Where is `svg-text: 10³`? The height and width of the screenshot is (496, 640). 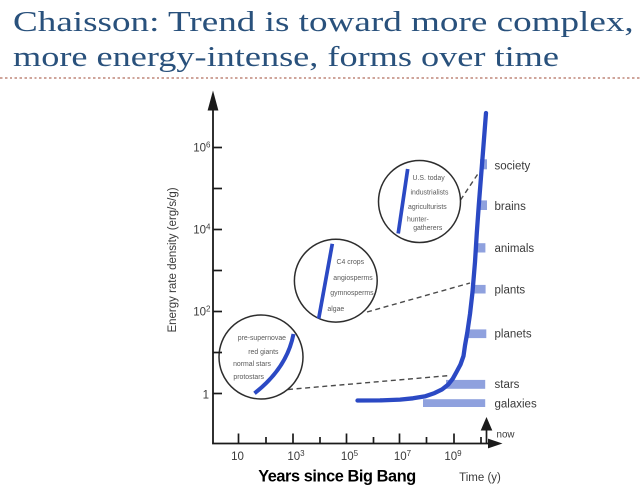
svg-text: 10³ is located at coordinates (296, 456).